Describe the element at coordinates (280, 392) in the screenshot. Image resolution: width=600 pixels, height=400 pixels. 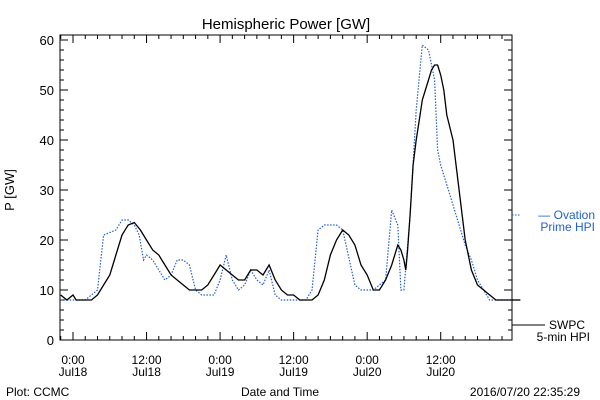
I see `x-axis-label: Date and Time` at that location.